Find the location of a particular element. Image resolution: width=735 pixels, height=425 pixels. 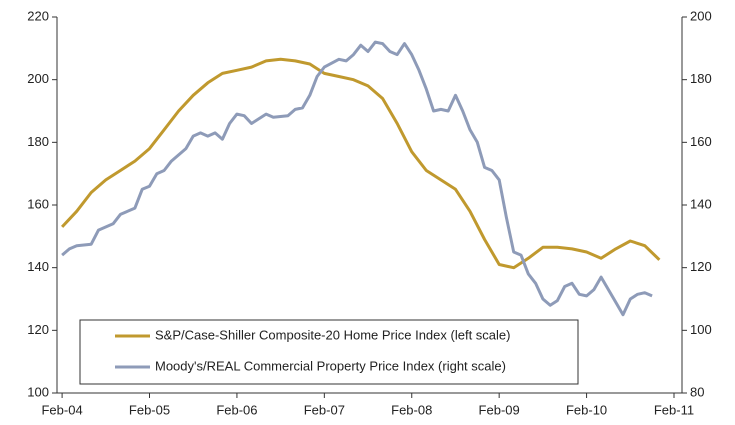

y2-tick-label: 100 is located at coordinates (701, 329).